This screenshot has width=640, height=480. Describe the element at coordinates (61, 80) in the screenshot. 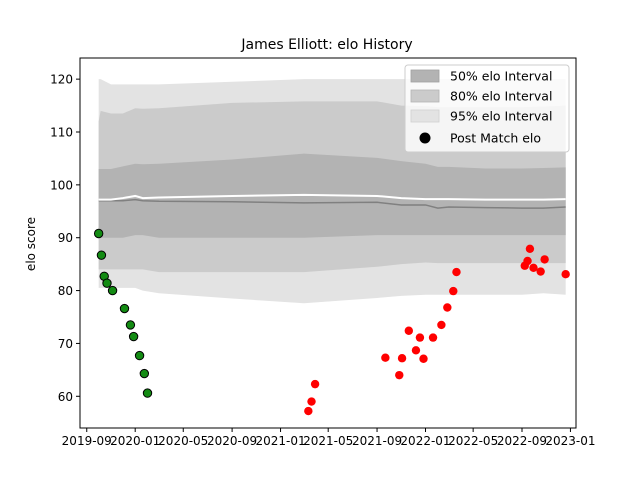

I see `y-tick-label: 120` at that location.